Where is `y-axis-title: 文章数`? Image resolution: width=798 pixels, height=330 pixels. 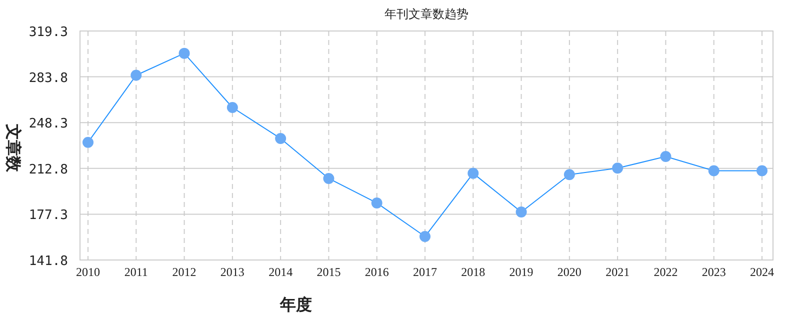 y-axis-title: 文章数 is located at coordinates (13, 148).